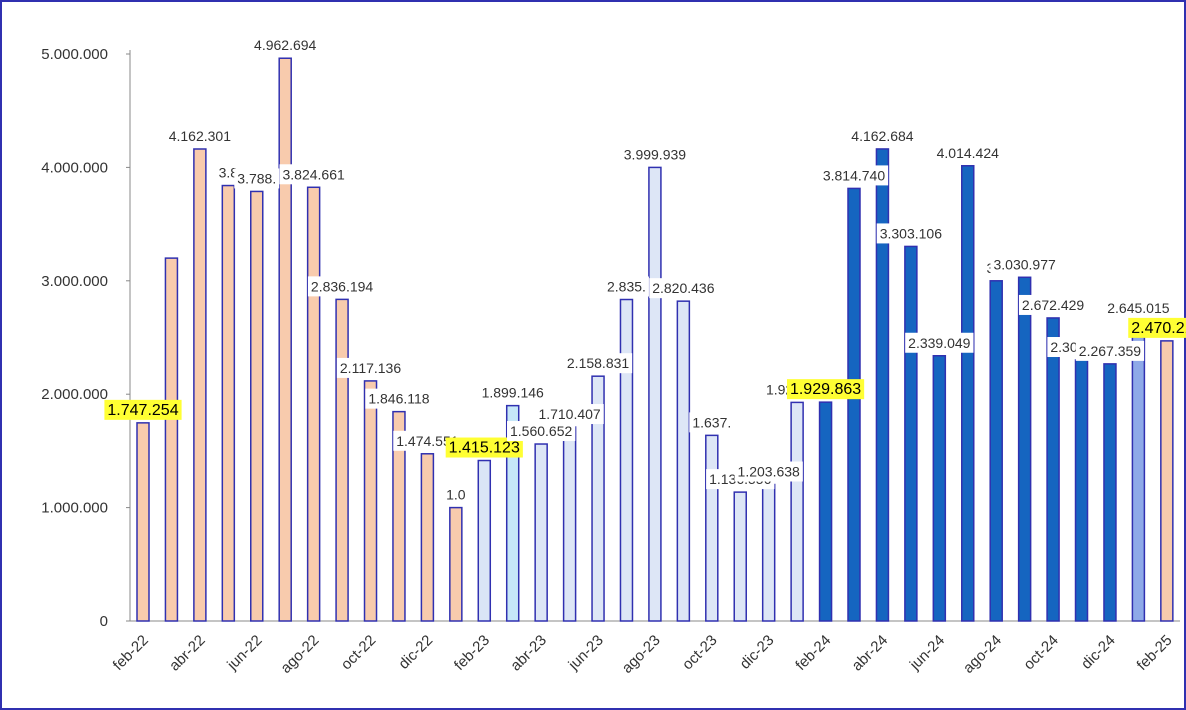 The height and width of the screenshot is (710, 1186). I want to click on value-label: 3.8, so click(229, 173).